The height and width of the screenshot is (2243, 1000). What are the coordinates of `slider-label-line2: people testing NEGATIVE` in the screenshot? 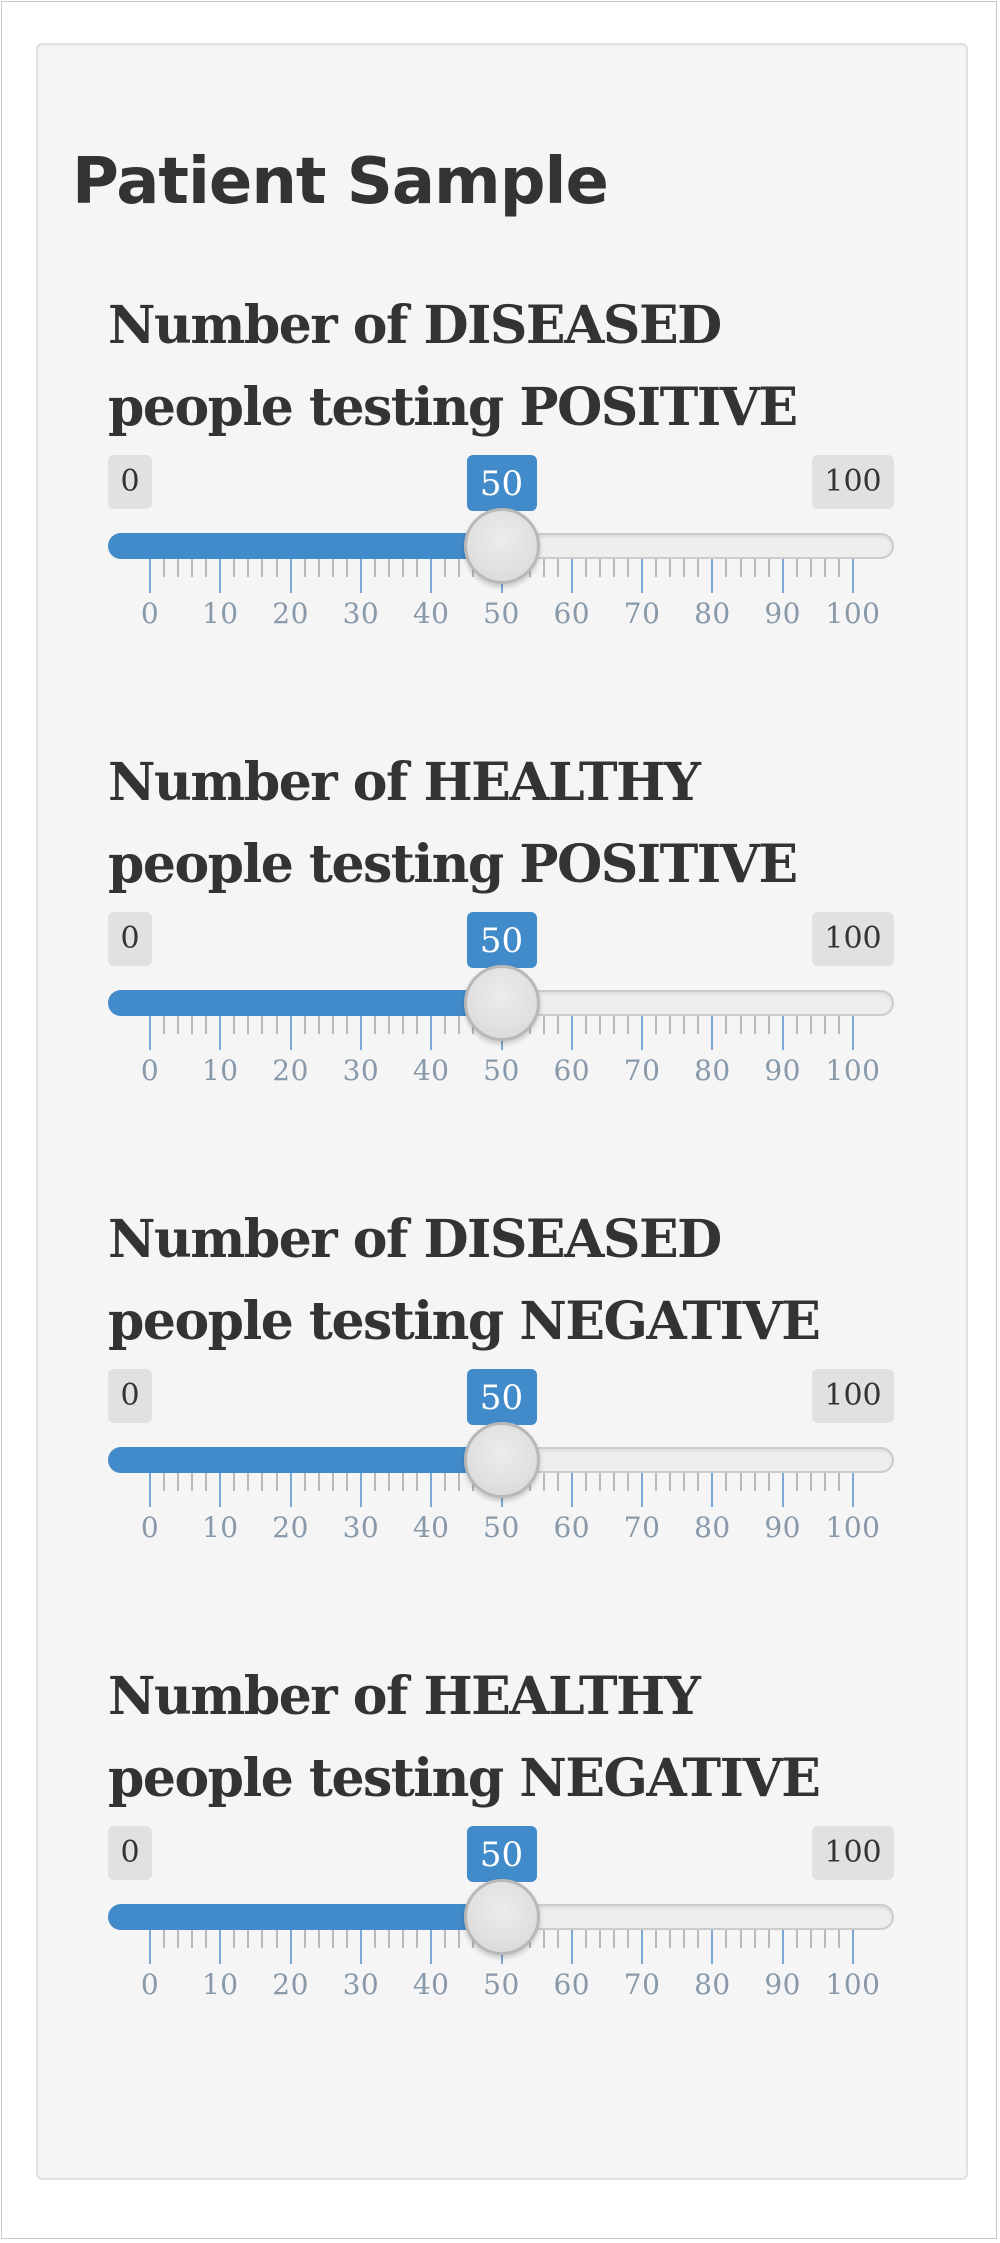 It's located at (464, 1778).